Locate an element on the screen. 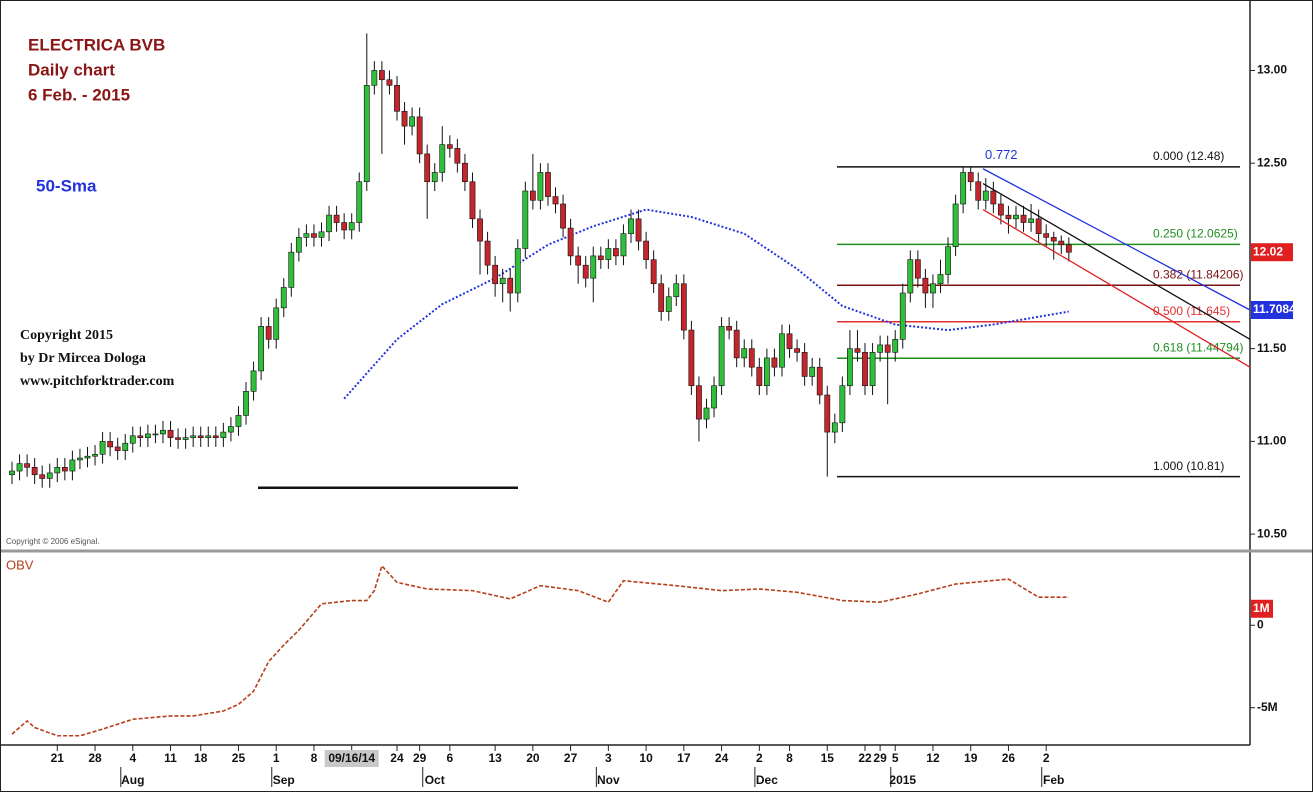 The width and height of the screenshot is (1313, 792). x-tick-label: 11 is located at coordinates (170, 758).